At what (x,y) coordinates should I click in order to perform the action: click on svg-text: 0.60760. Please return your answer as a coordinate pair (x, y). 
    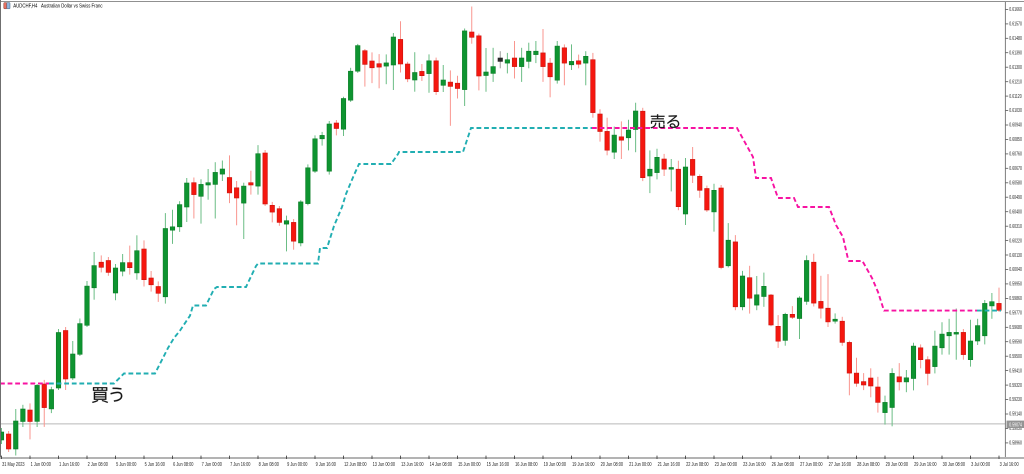
    Looking at the image, I should click on (1015, 154).